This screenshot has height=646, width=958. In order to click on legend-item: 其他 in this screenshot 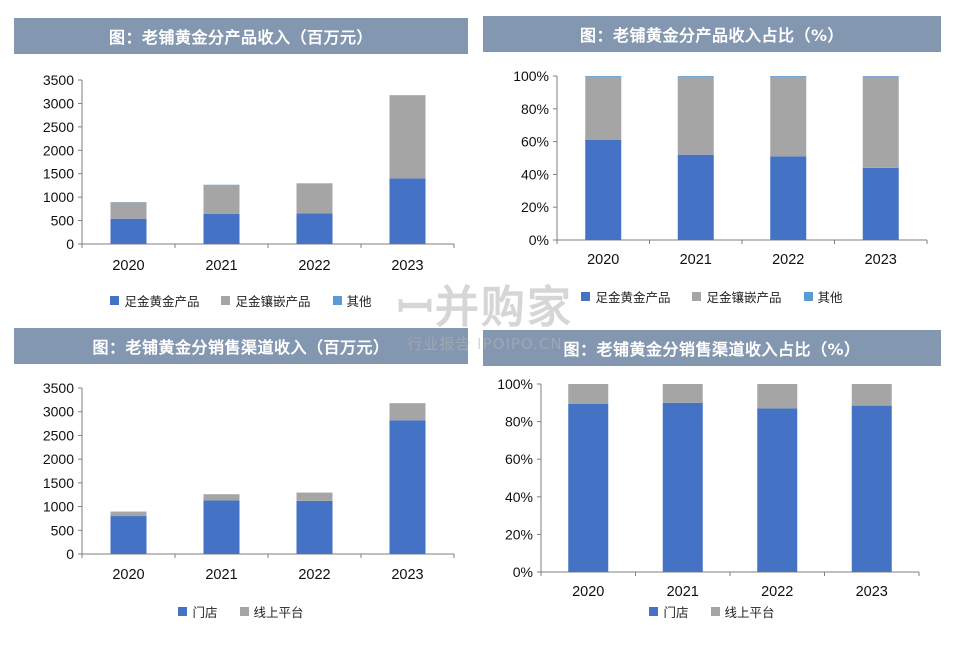, I will do `click(823, 296)`.